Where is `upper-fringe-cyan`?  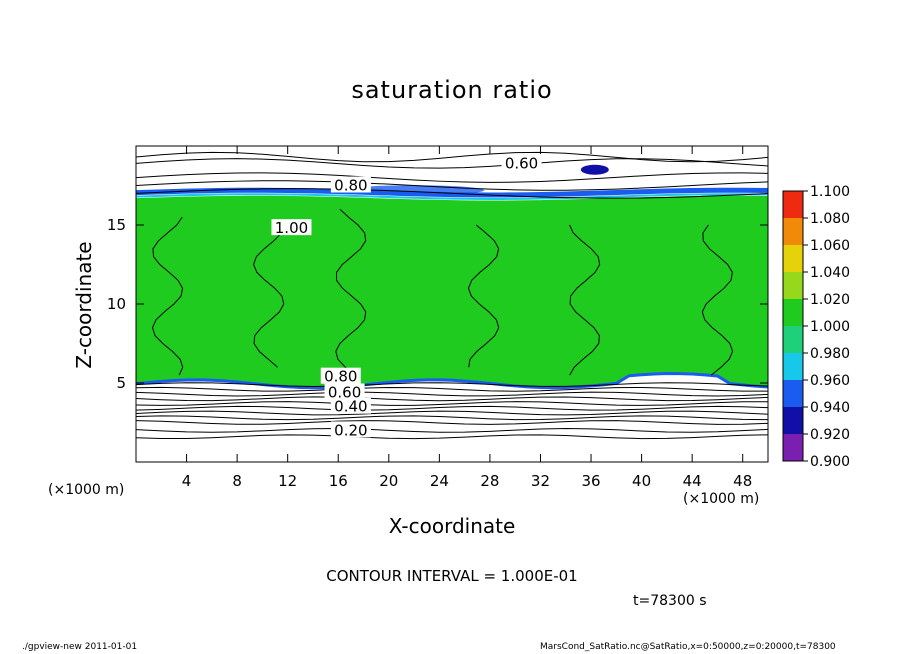 upper-fringe-cyan is located at coordinates (452, 196).